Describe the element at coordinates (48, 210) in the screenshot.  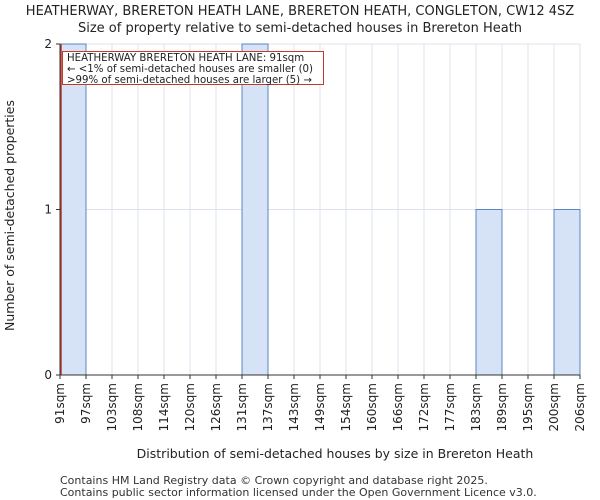
I see `y-tick-label: 1` at that location.